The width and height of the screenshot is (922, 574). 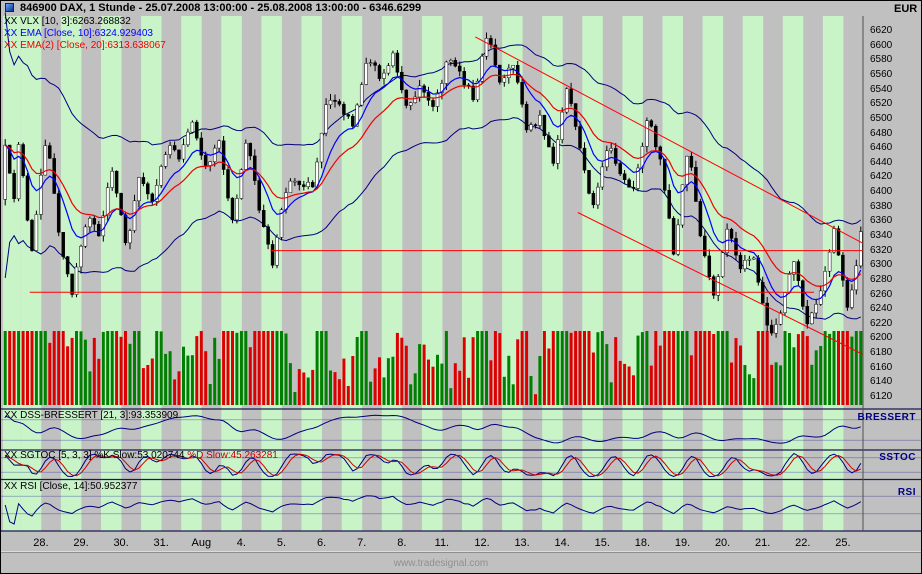 What do you see at coordinates (482, 543) in the screenshot?
I see `date-tick: 12.` at bounding box center [482, 543].